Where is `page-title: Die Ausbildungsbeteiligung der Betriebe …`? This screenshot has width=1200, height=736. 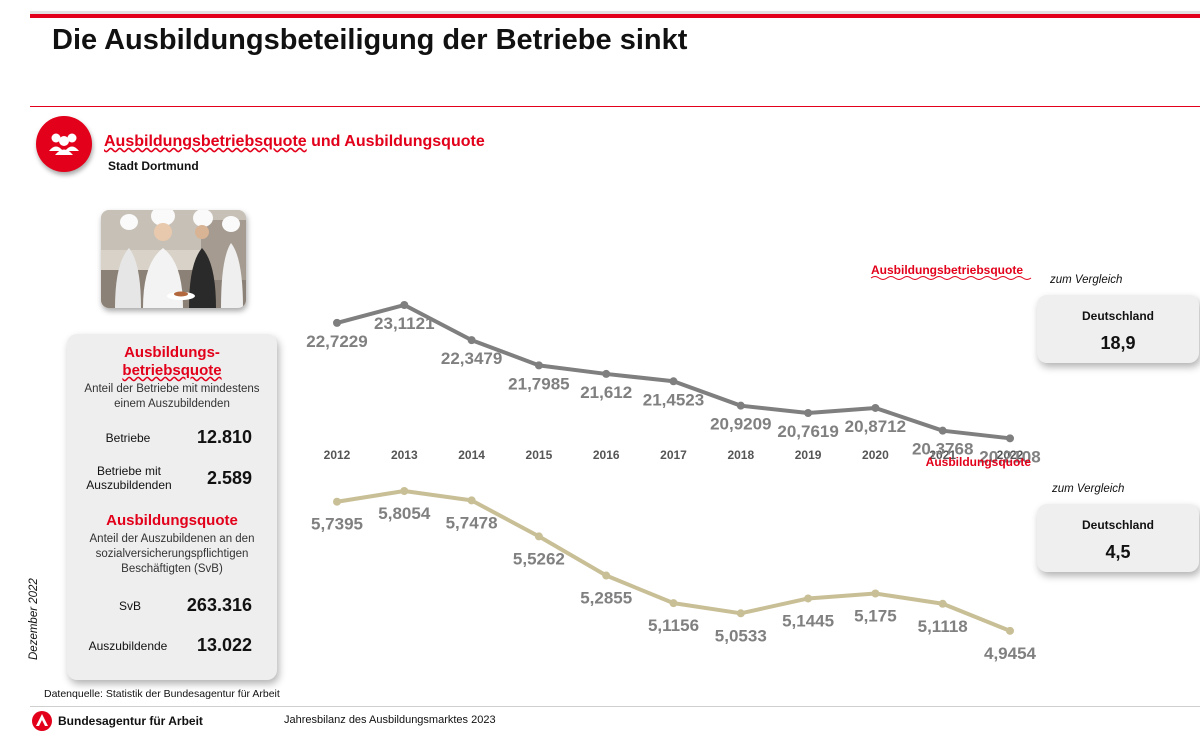 page-title: Die Ausbildungsbeteiligung der Betriebe … is located at coordinates (370, 40).